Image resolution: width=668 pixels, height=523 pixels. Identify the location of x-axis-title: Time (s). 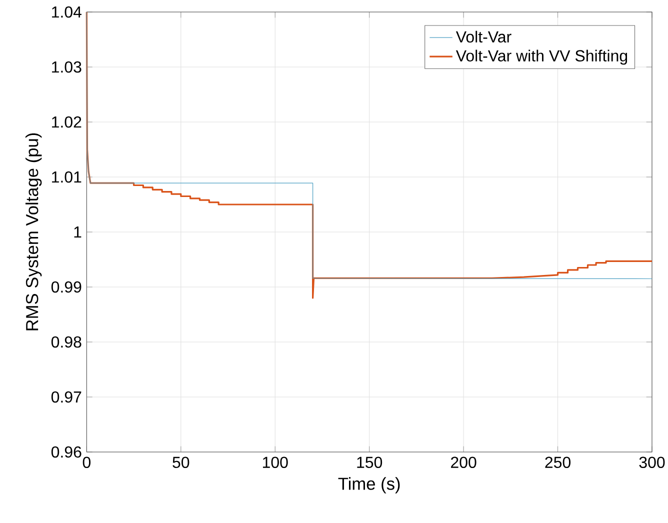
(369, 485).